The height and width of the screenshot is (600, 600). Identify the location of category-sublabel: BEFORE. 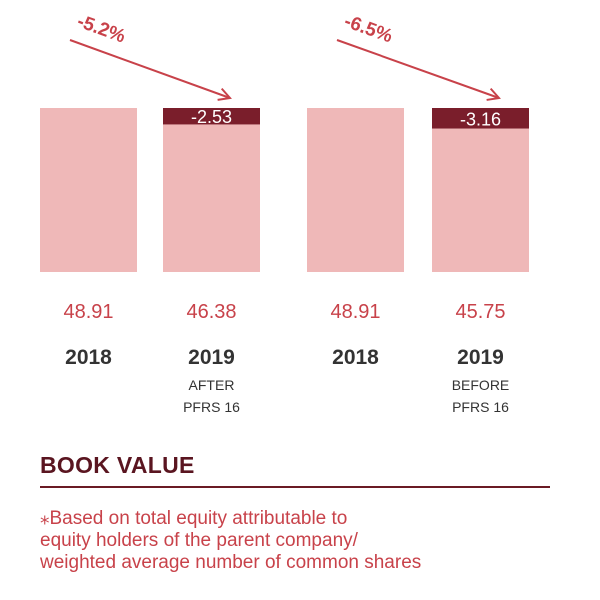
(481, 385).